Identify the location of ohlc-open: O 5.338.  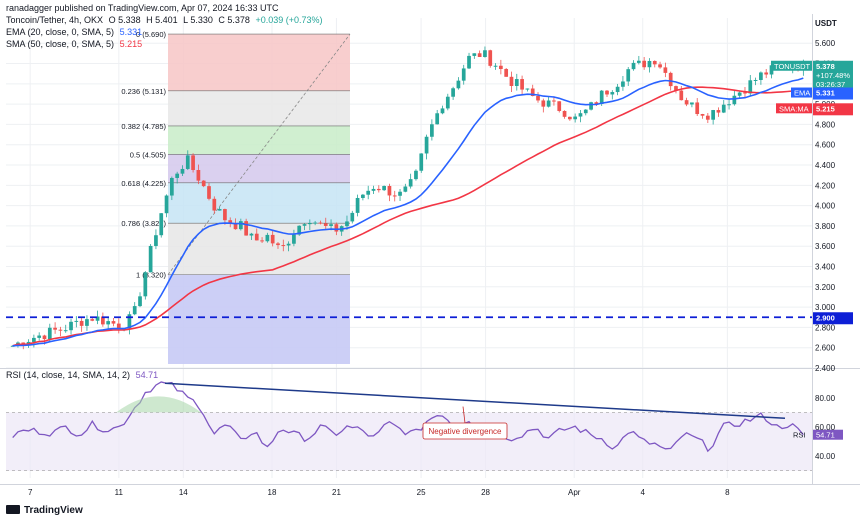
(124, 20).